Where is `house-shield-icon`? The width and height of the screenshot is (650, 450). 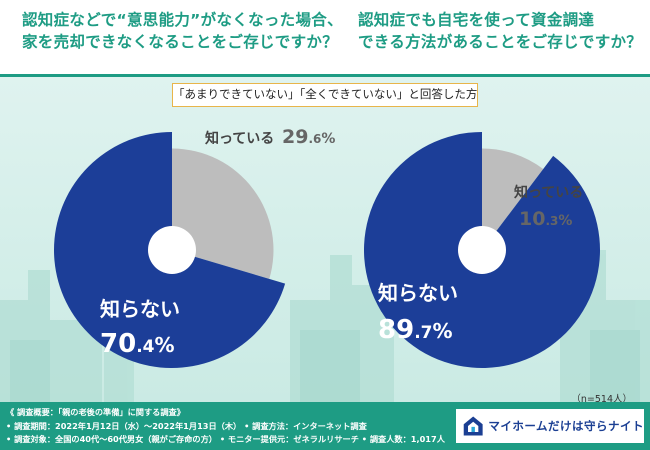
house-shield-icon is located at coordinates (473, 426).